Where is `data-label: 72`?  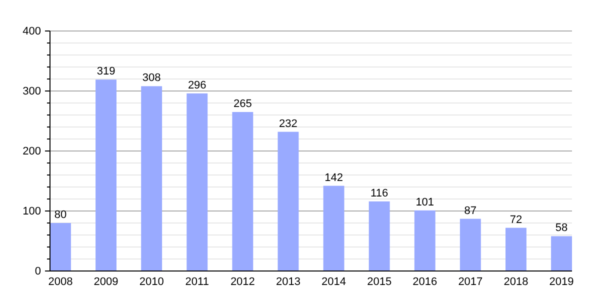 data-label: 72 is located at coordinates (516, 220).